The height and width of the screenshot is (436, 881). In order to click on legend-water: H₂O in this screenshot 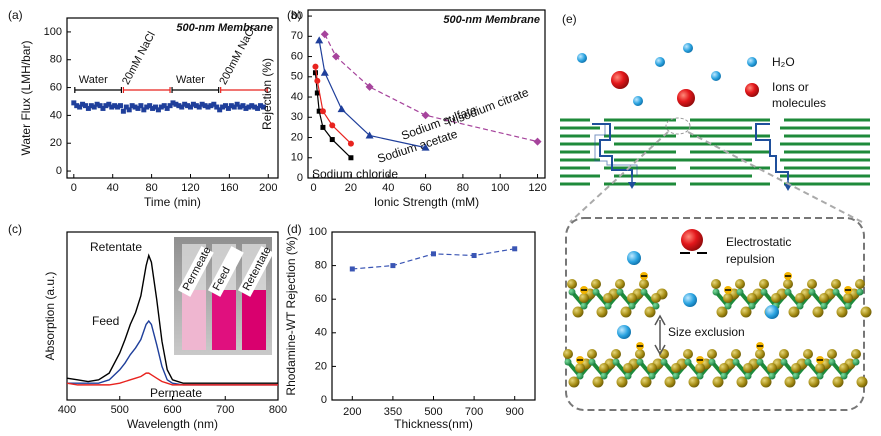, I will do `click(783, 62)`.